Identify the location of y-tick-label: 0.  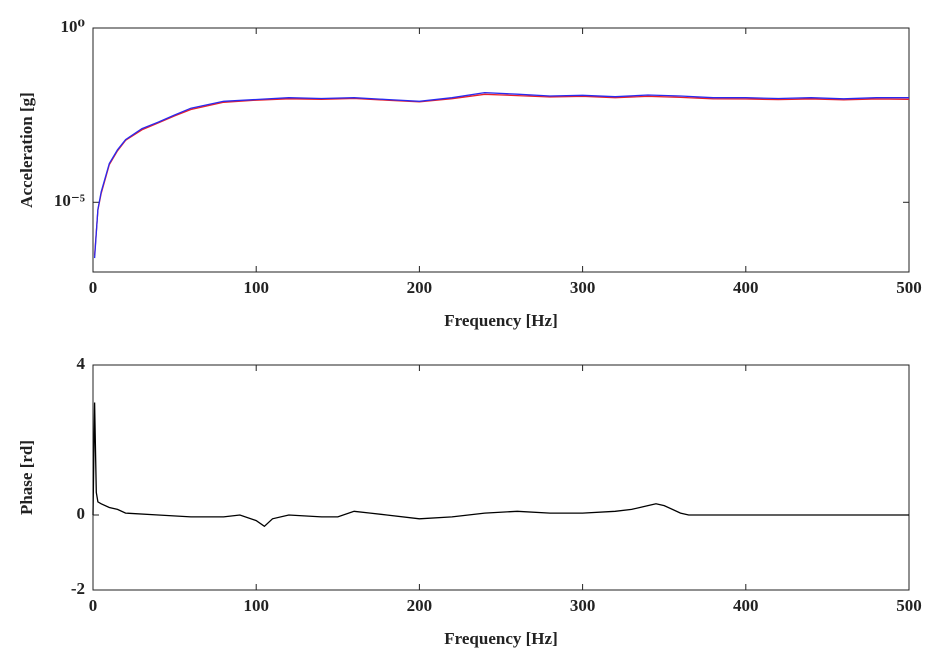
(81, 513).